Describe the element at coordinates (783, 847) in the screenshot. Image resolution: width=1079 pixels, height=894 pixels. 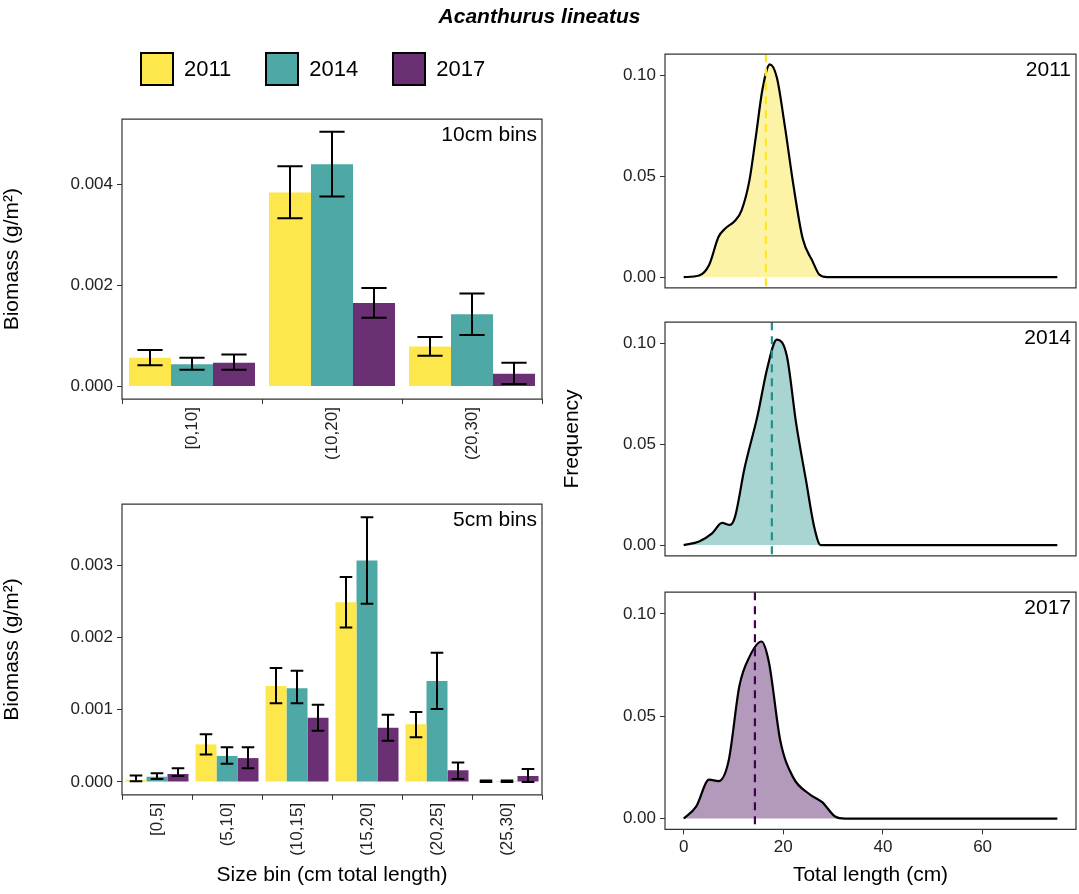
I see `x-tick-label: 20` at that location.